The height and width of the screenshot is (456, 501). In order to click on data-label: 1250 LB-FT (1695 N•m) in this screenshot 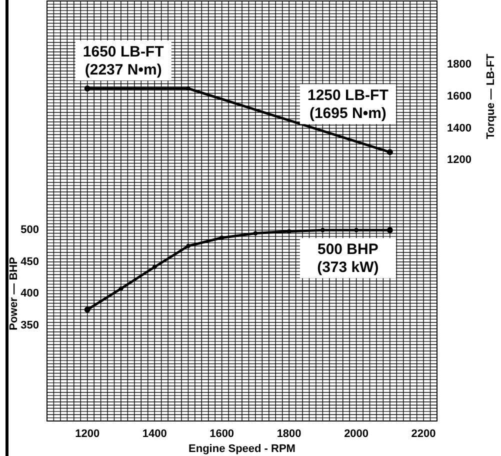, I will do `click(348, 104)`.